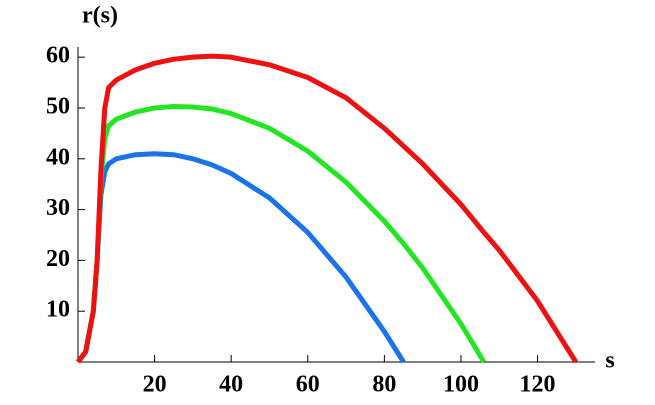 The height and width of the screenshot is (405, 655). Describe the element at coordinates (231, 385) in the screenshot. I see `x-tick-label: 40` at that location.